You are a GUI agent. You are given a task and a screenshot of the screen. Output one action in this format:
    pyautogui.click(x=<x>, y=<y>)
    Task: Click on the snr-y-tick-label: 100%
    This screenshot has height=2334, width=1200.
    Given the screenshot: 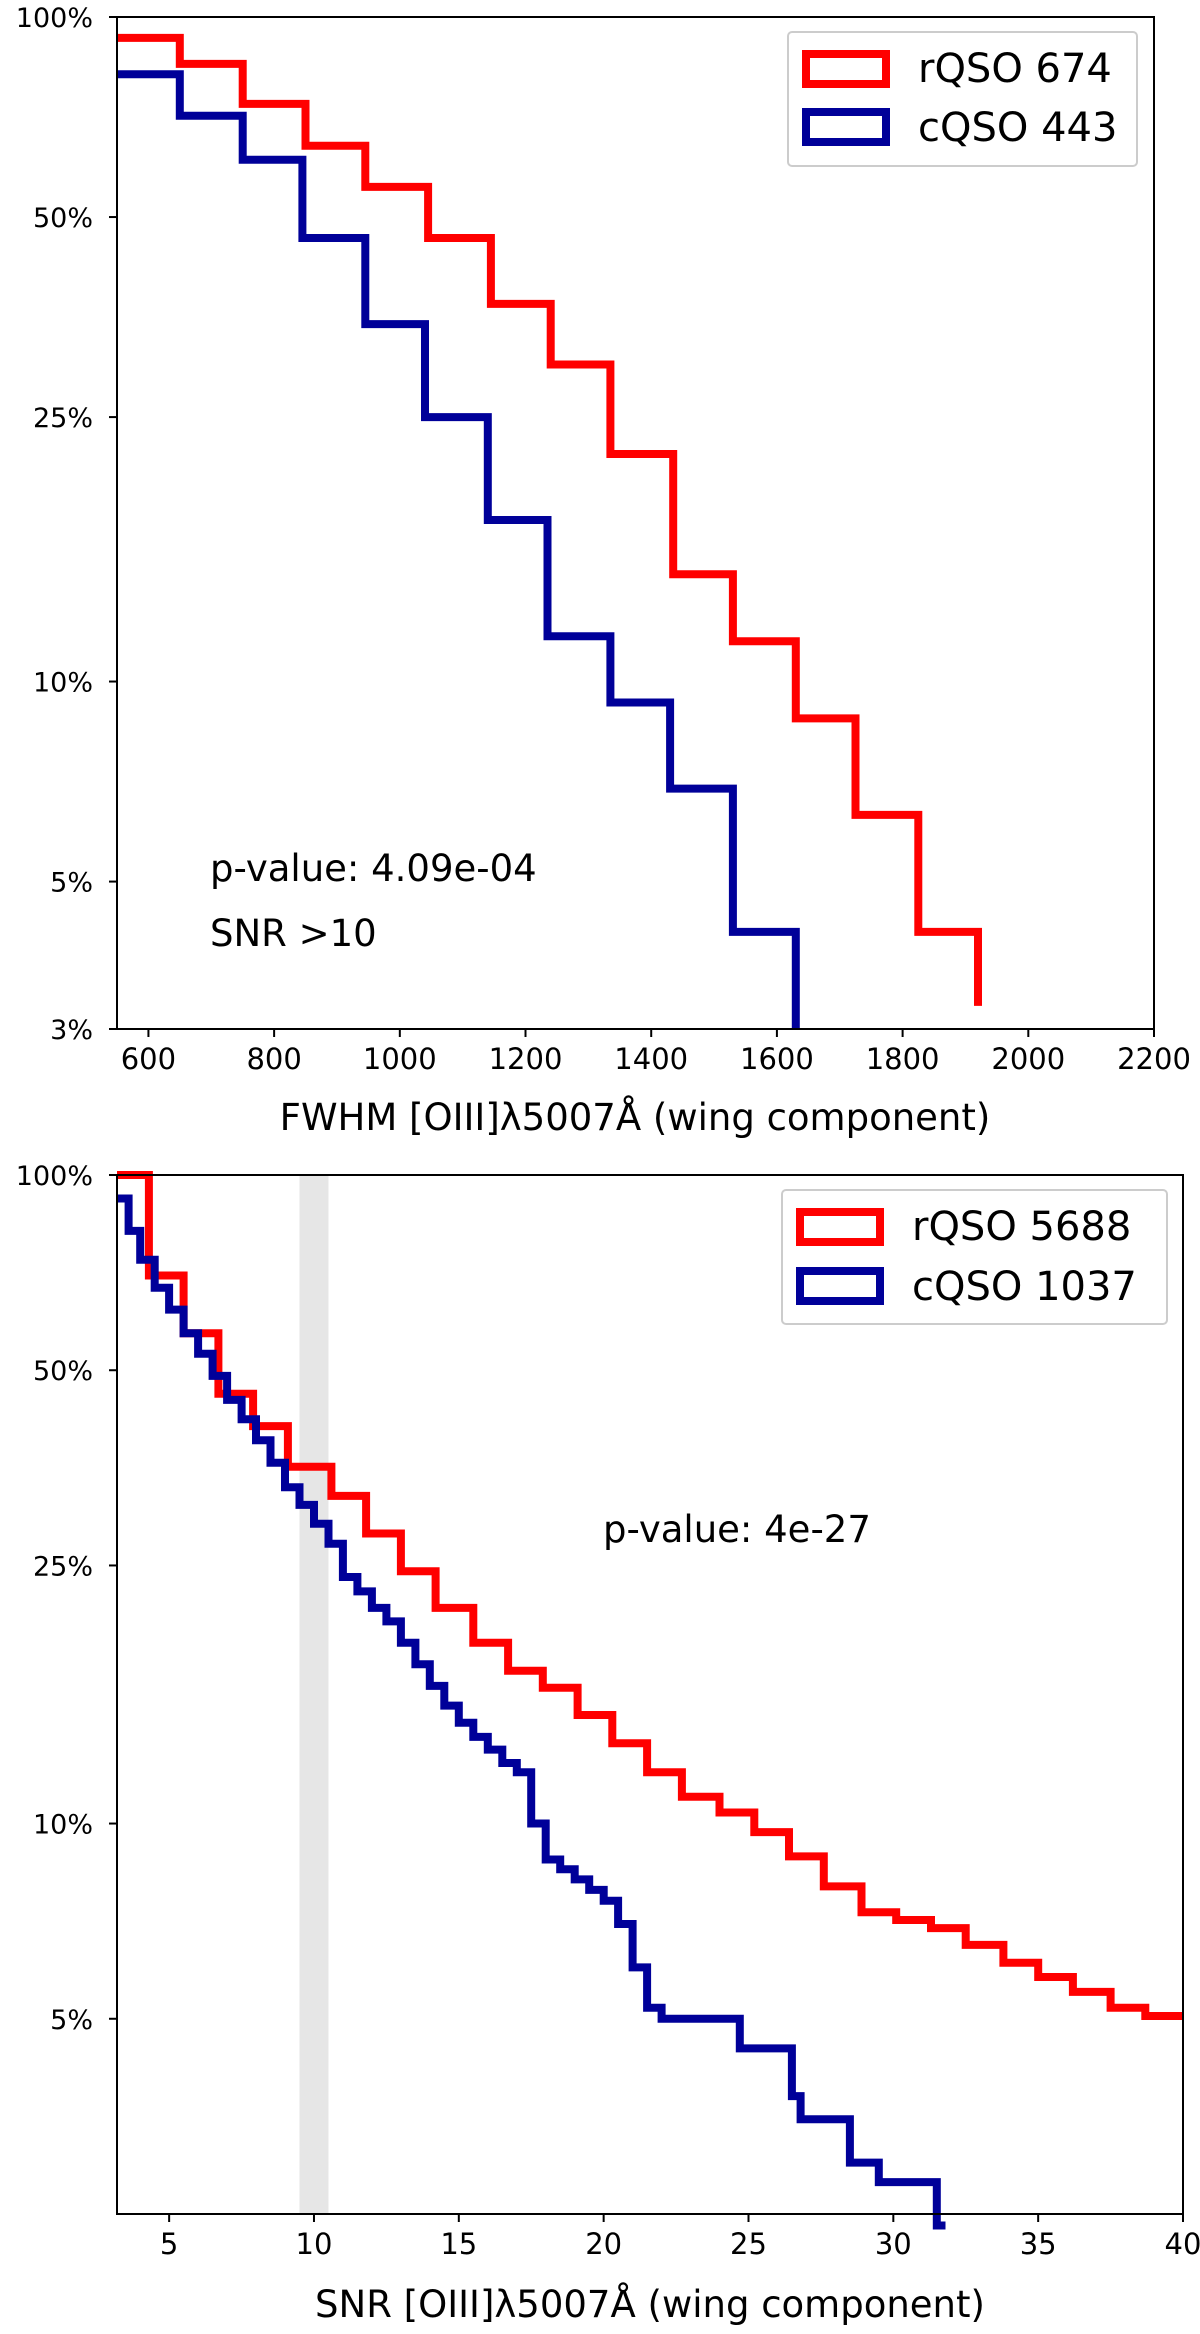 What is the action you would take?
    pyautogui.click(x=54, y=1176)
    